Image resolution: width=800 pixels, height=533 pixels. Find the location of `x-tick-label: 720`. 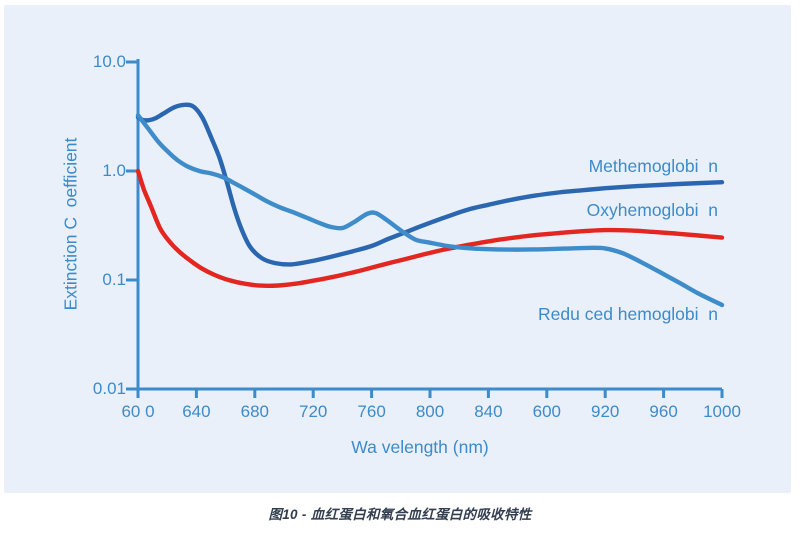

x-tick-label: 720 is located at coordinates (313, 411).